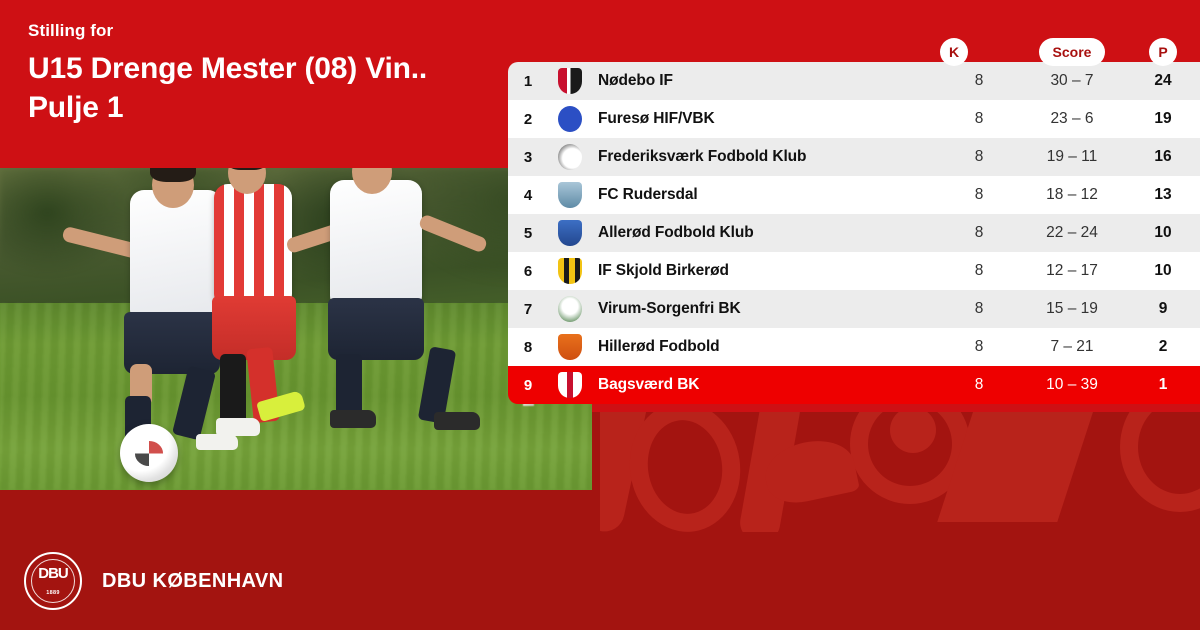 This screenshot has width=1200, height=630. Describe the element at coordinates (663, 270) in the screenshot. I see `row-team-name: IF Skjold Birkerød` at that location.